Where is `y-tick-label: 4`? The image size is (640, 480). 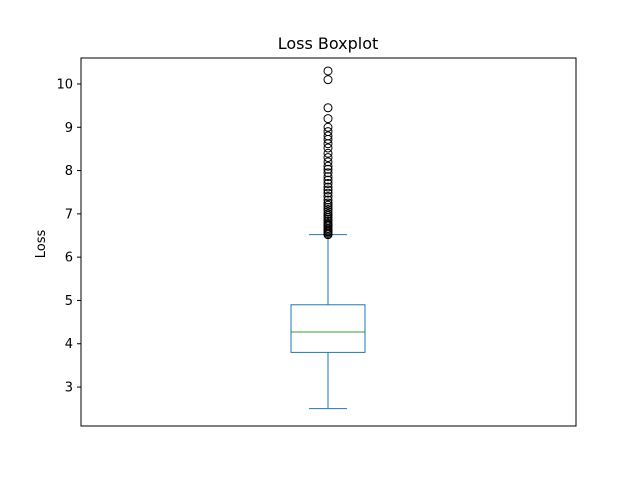 y-tick-label: 4 is located at coordinates (69, 344).